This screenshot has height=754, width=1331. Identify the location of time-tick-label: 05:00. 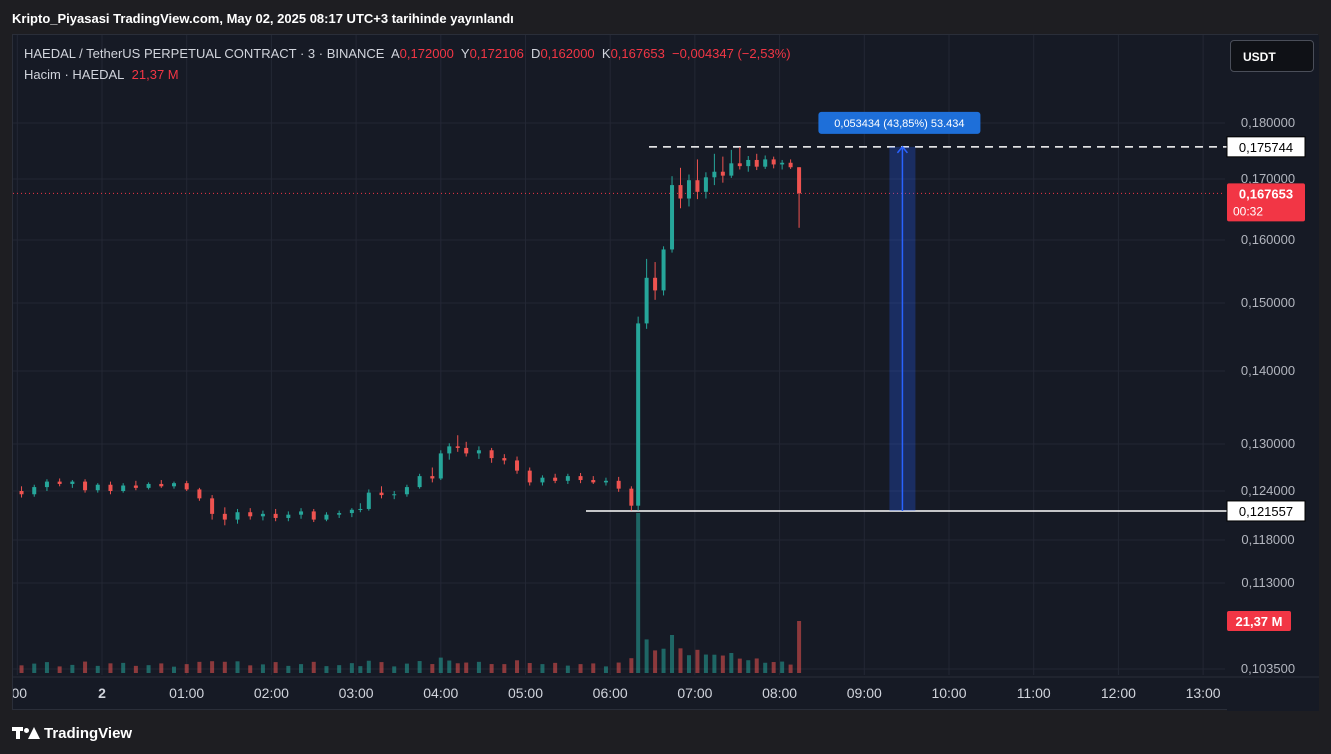
(525, 693).